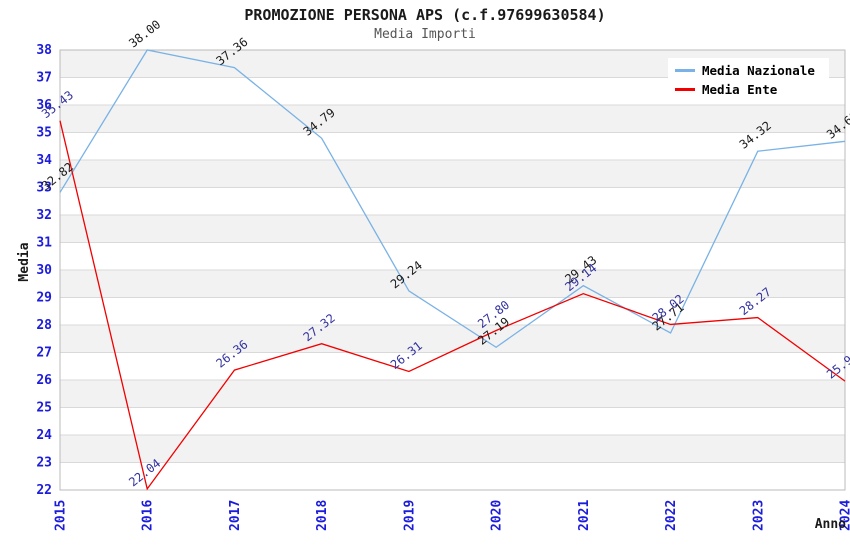 This screenshot has width=850, height=550. What do you see at coordinates (44, 408) in the screenshot?
I see `svg-text: 25` at bounding box center [44, 408].